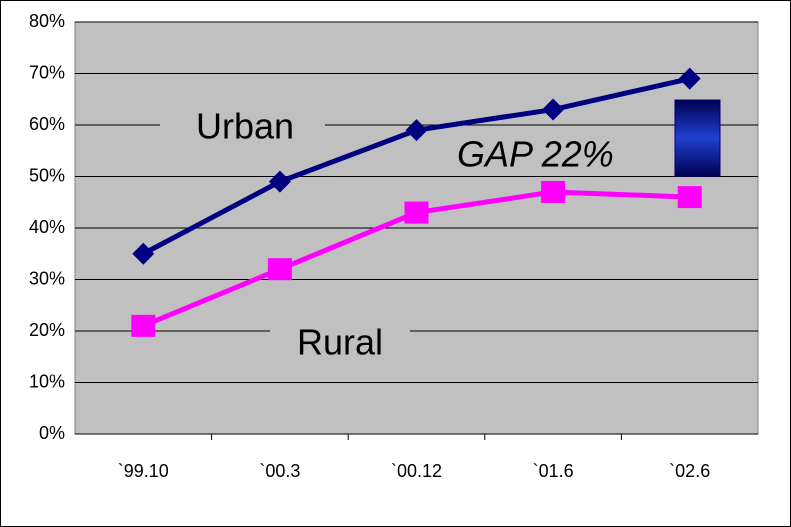 Image resolution: width=791 pixels, height=527 pixels. Describe the element at coordinates (697, 138) in the screenshot. I see `gap-bar` at that location.